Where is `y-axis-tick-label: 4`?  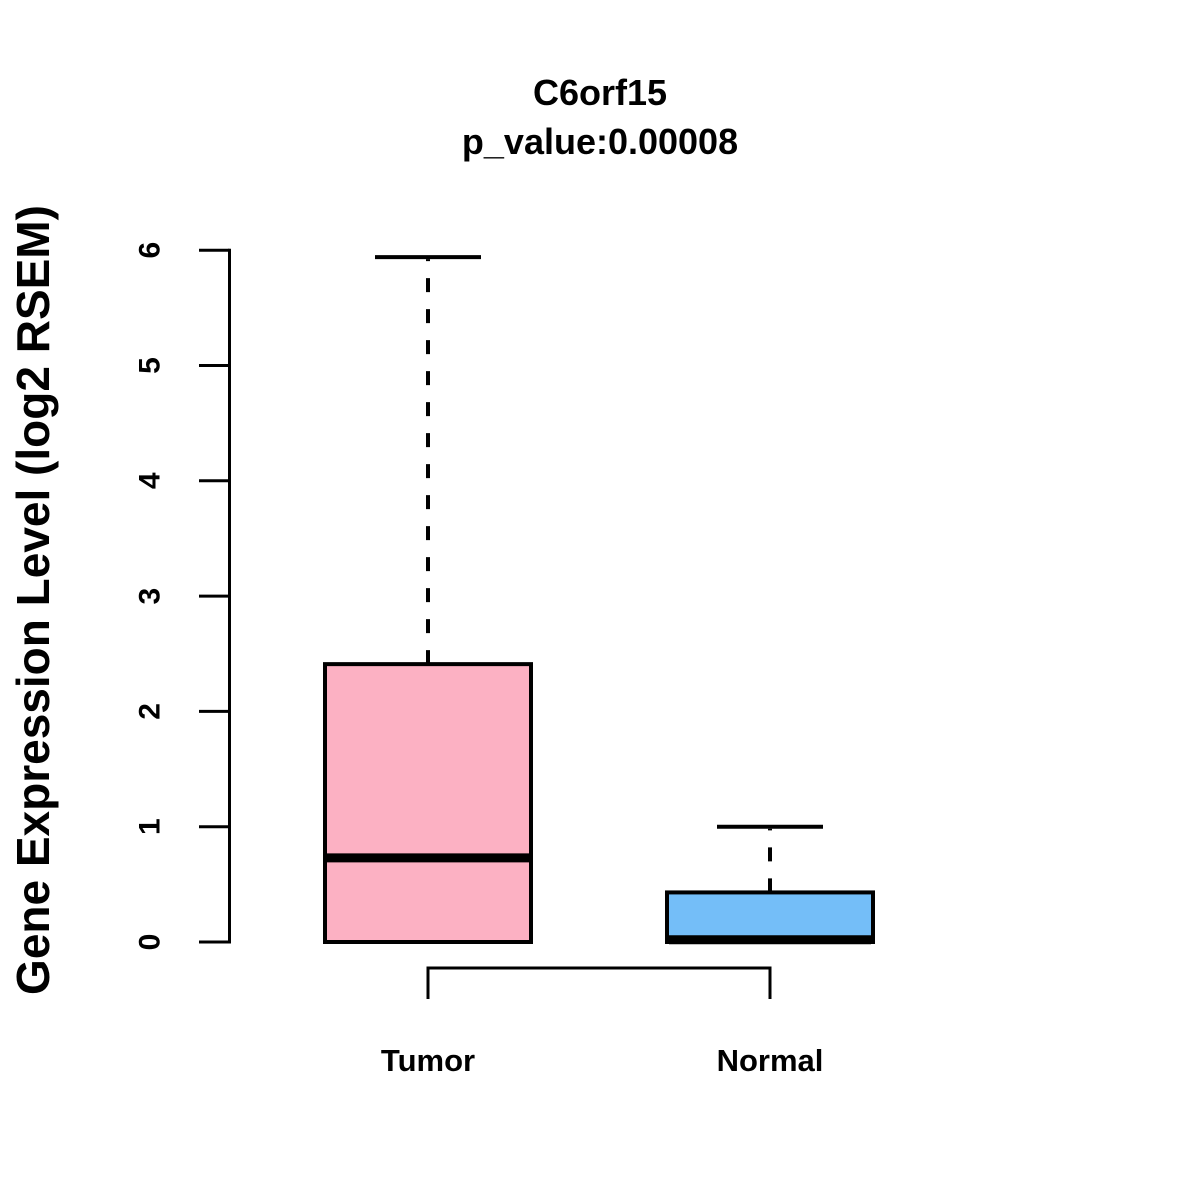 y-axis-tick-label: 4 is located at coordinates (150, 480).